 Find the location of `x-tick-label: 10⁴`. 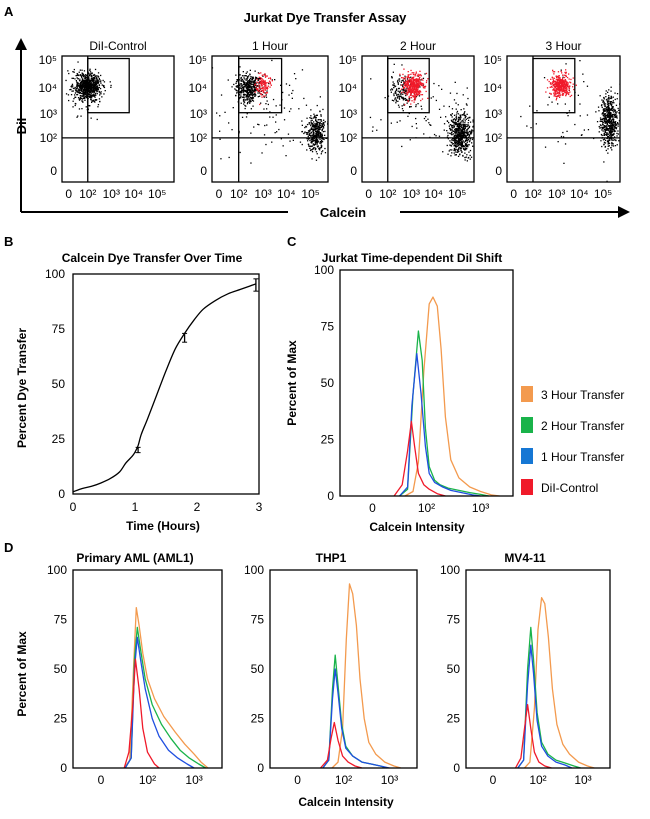

x-tick-label: 10⁴ is located at coordinates (579, 194).